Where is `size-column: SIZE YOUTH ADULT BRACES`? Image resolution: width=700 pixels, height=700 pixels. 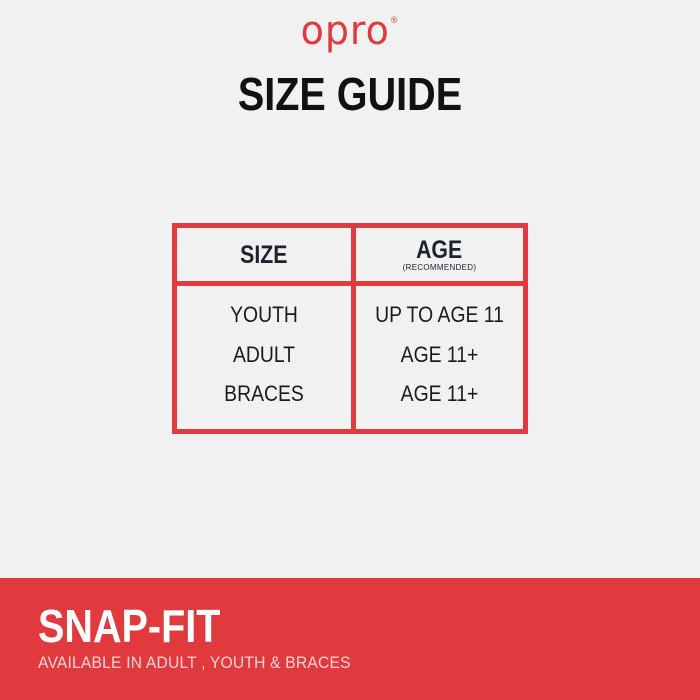
size-column: SIZE YOUTH ADULT BRACES is located at coordinates (264, 328).